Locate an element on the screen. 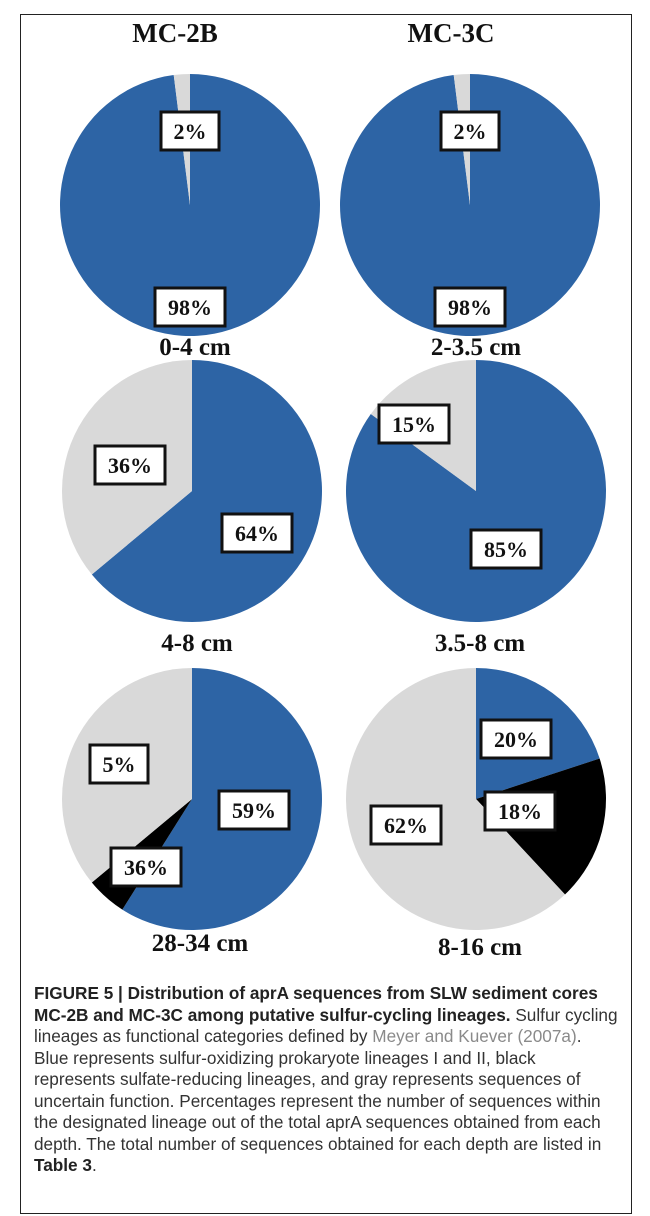 The image size is (650, 1216). column-title-left: MC-2B is located at coordinates (175, 33).